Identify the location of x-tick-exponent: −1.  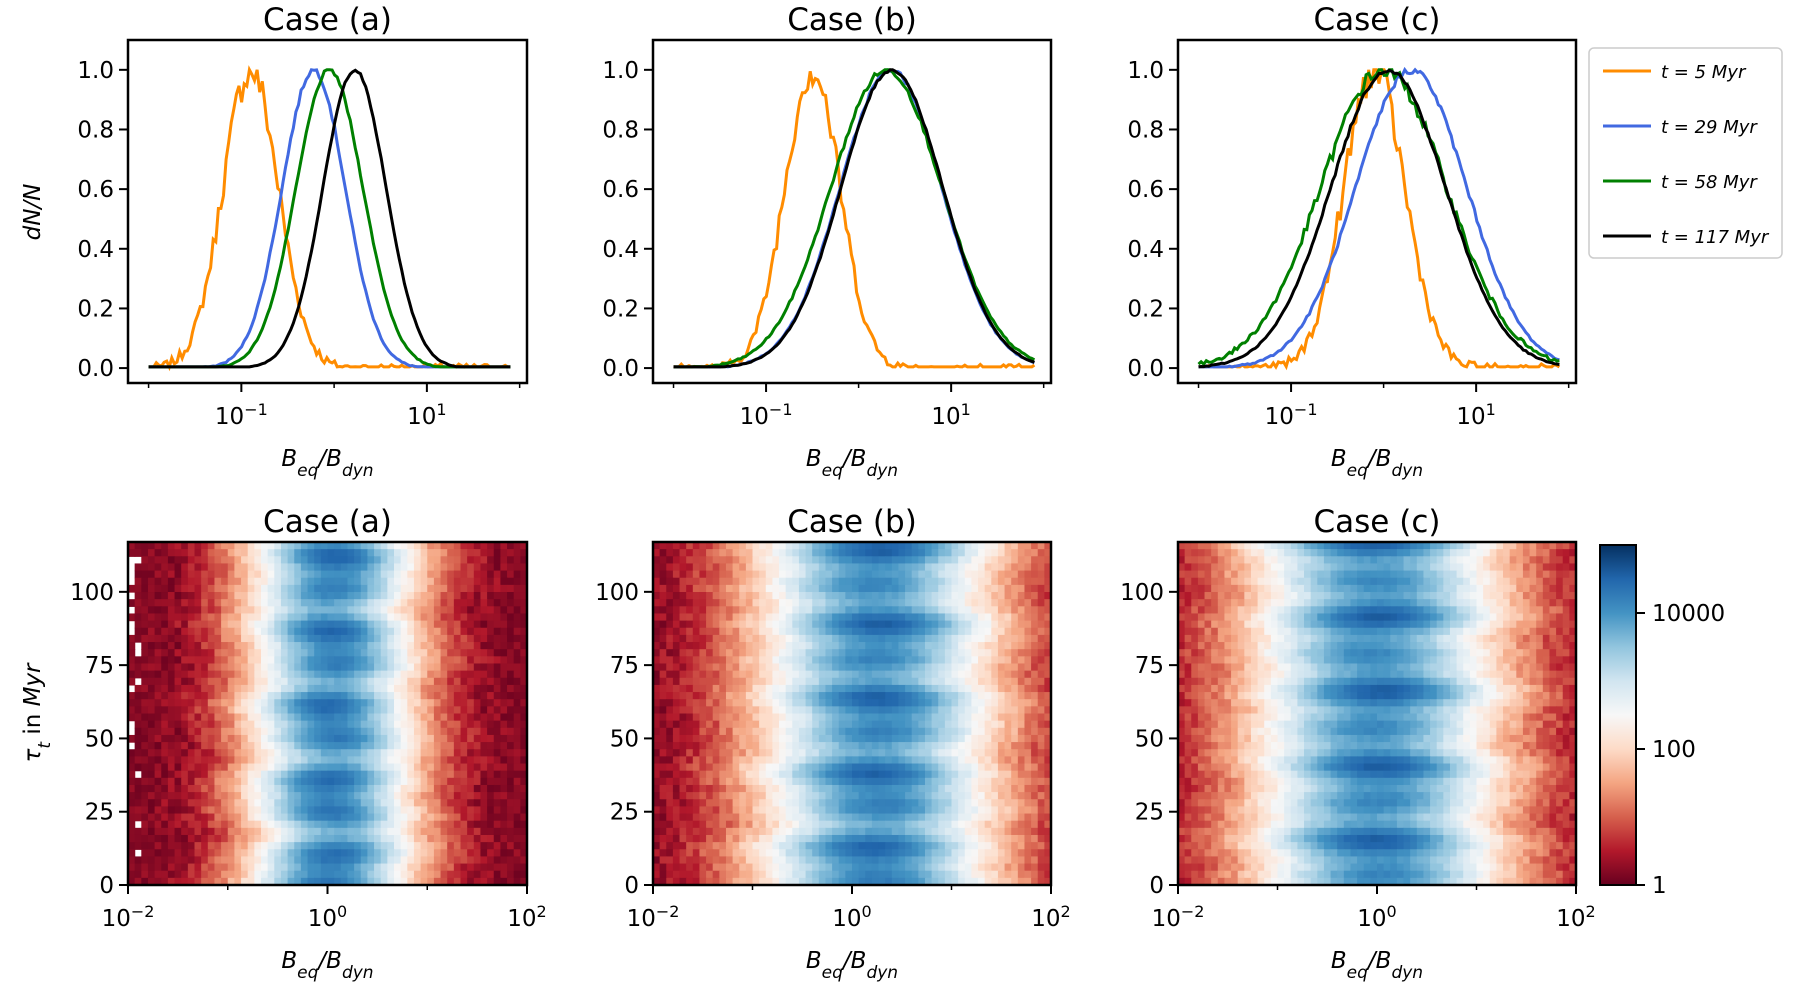
(256, 409).